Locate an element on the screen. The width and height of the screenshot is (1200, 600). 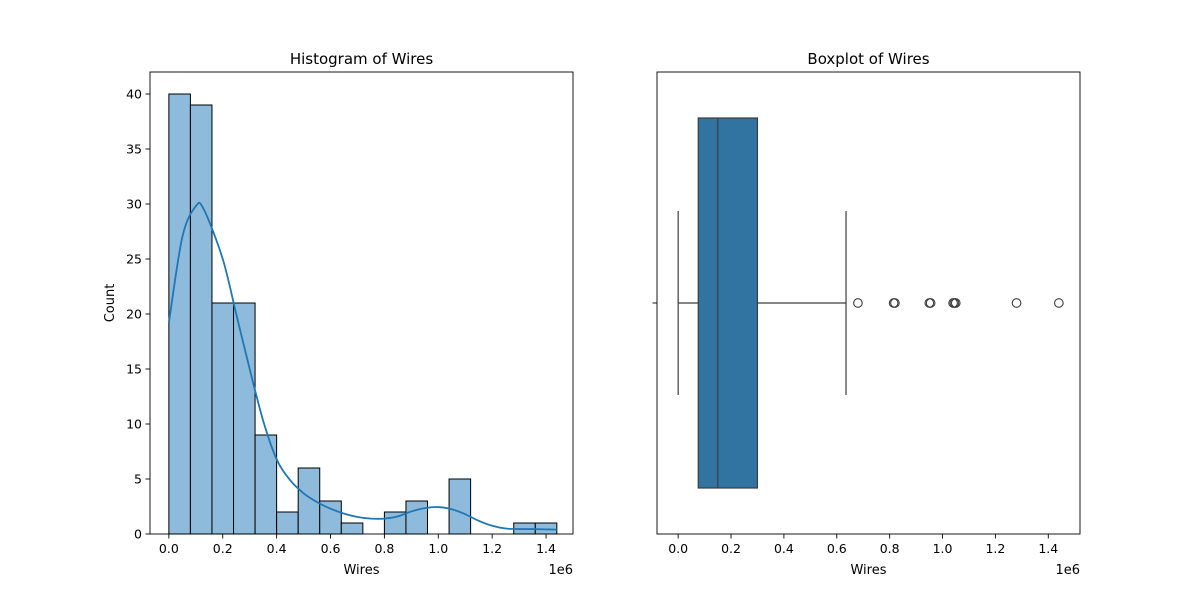
y-tick-label: 20 is located at coordinates (134, 314).